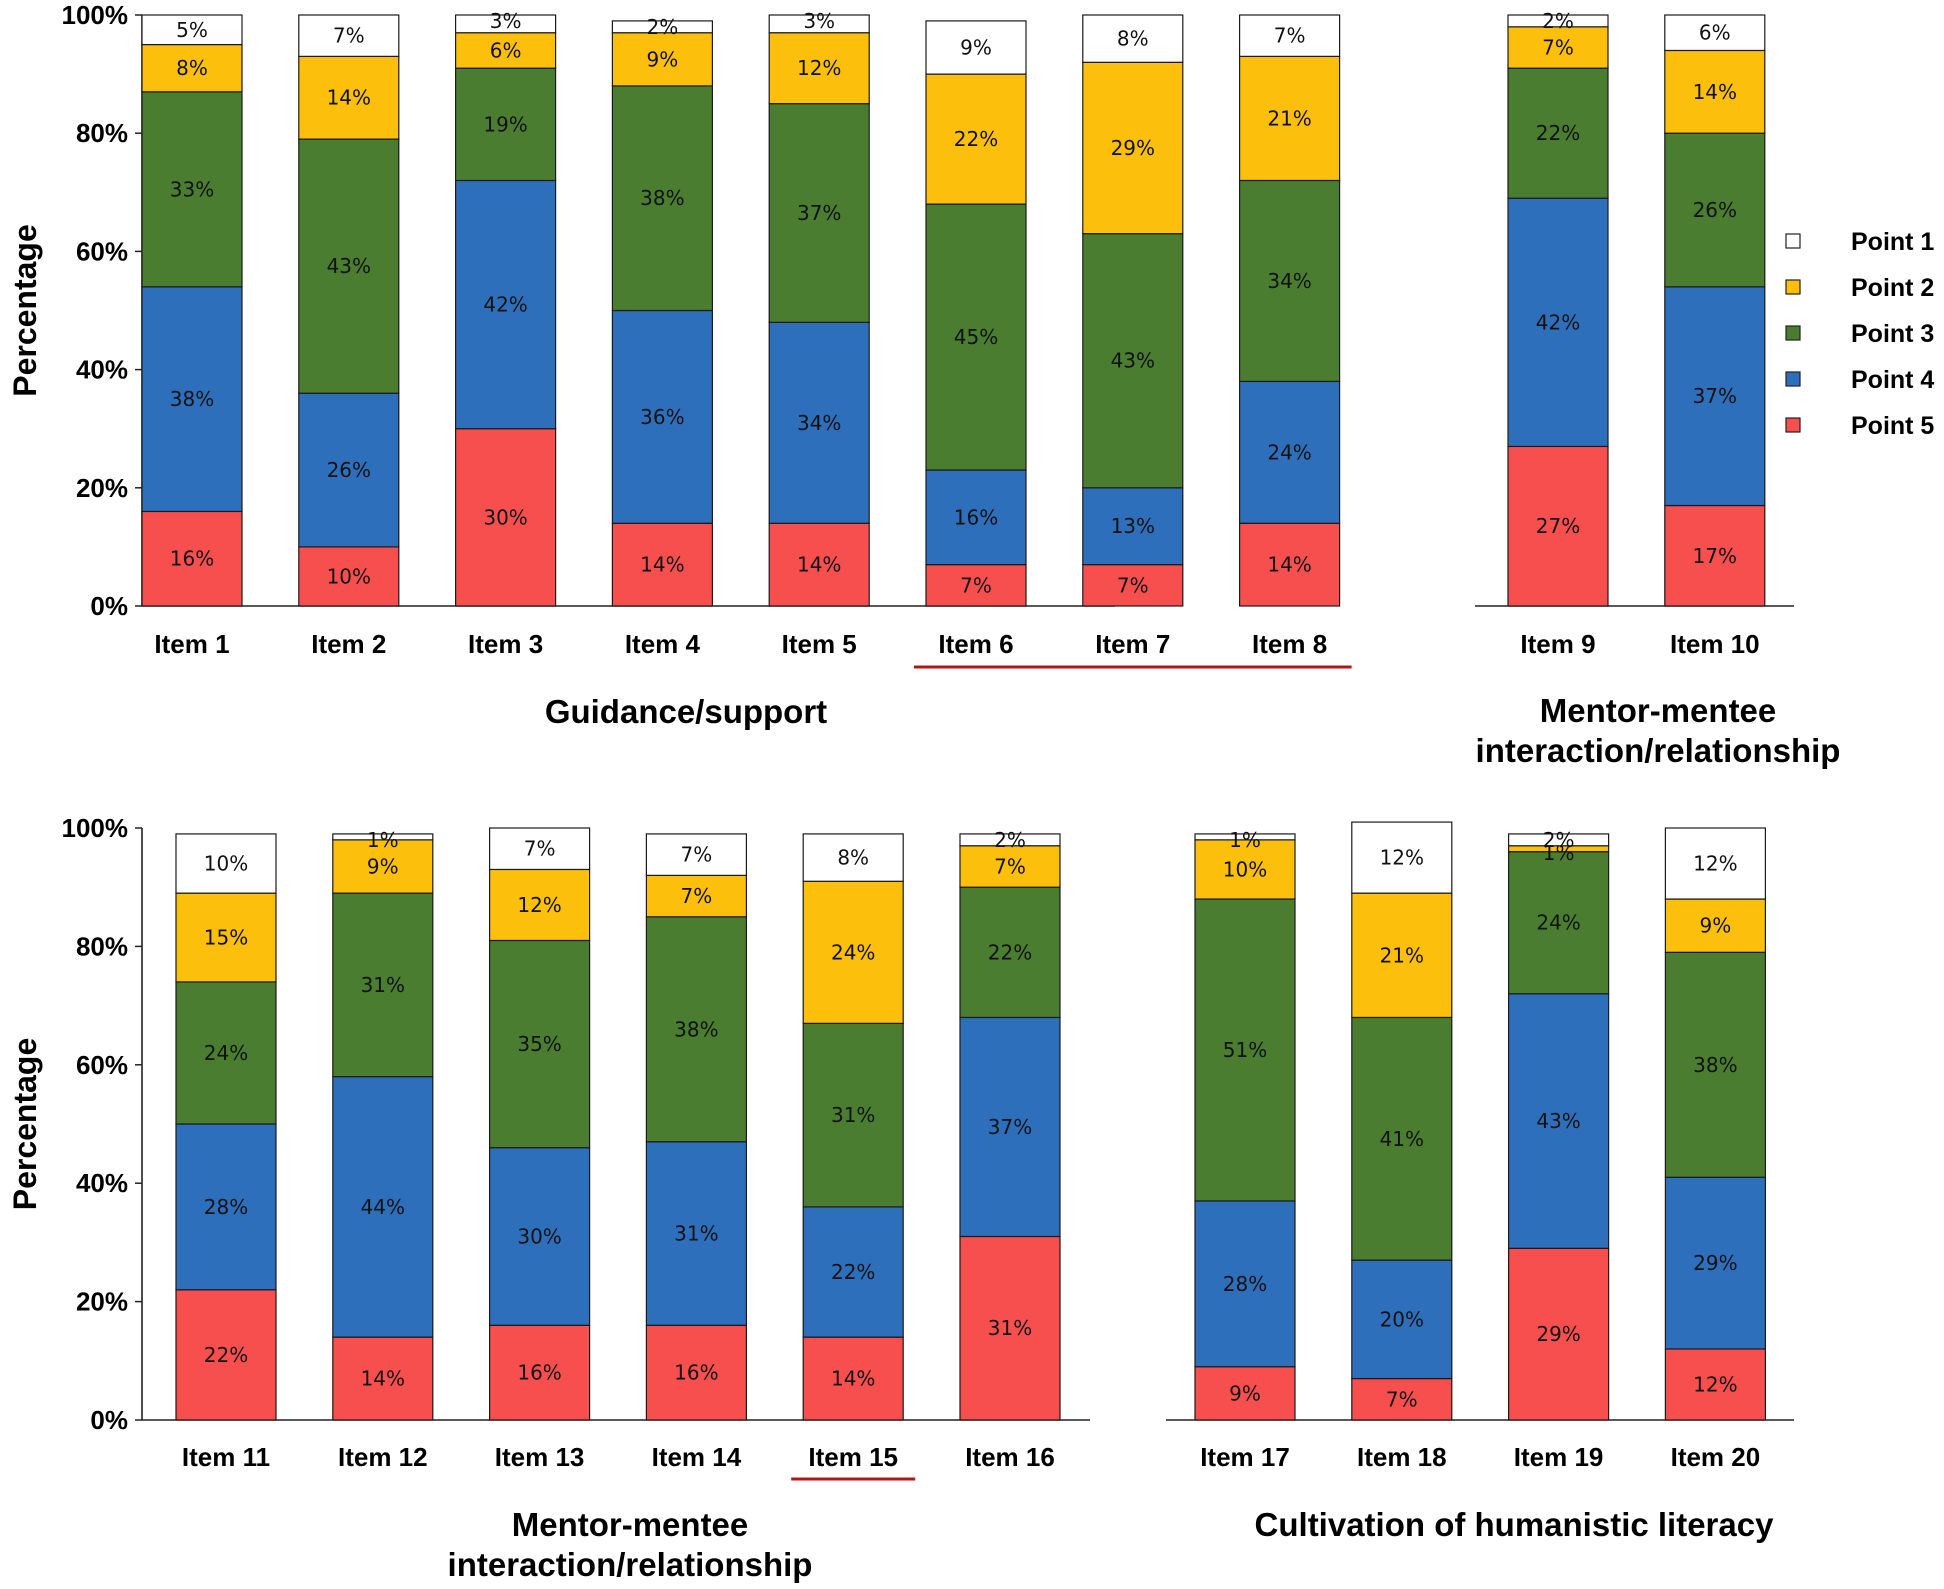  I want to click on bar-item-4: 14% 36% 38% 9% 2%, so click(662, 311).